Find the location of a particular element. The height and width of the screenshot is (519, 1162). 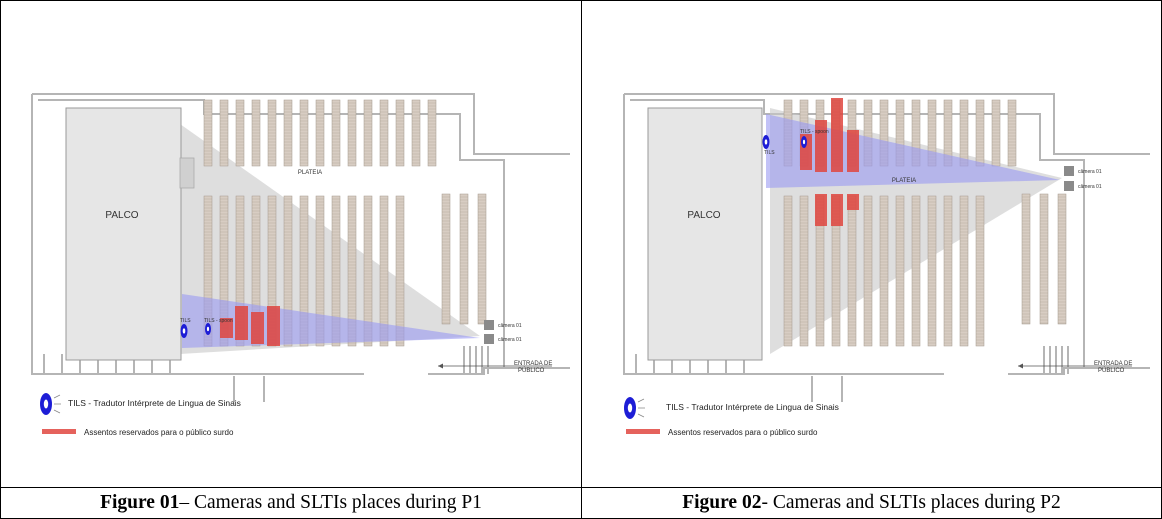

stage-steps is located at coordinates (187, 173).